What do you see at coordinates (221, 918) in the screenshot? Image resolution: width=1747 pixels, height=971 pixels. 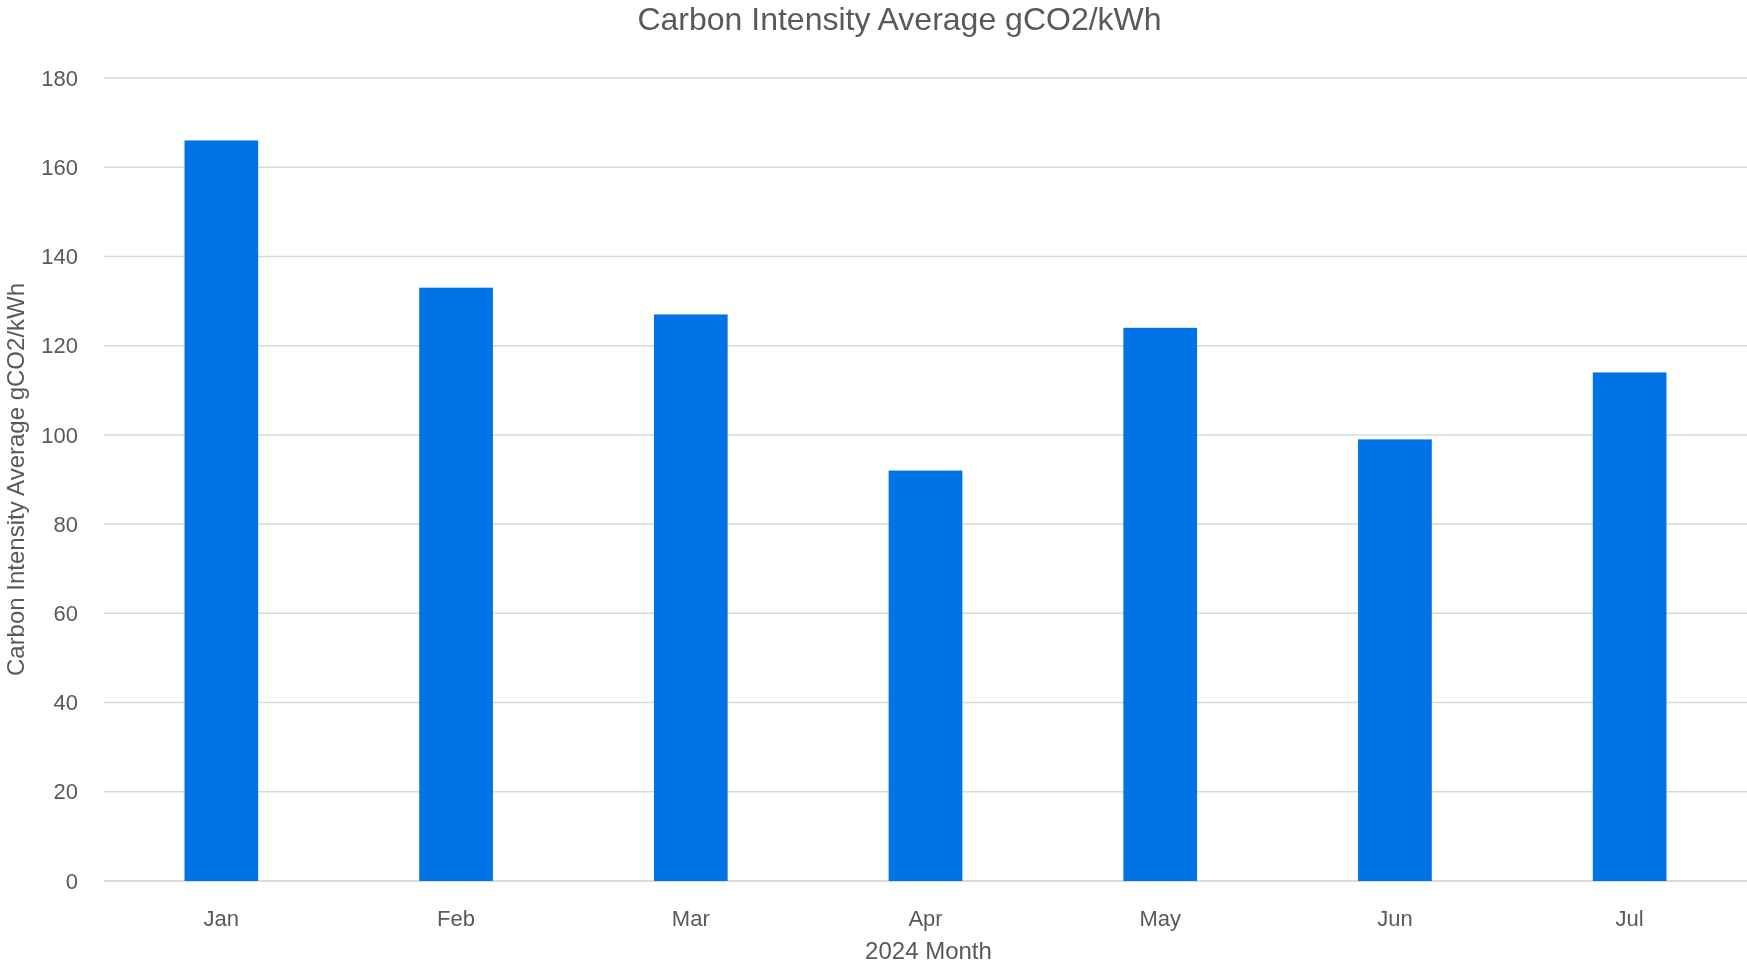 I see `x-tick-label: Jan` at bounding box center [221, 918].